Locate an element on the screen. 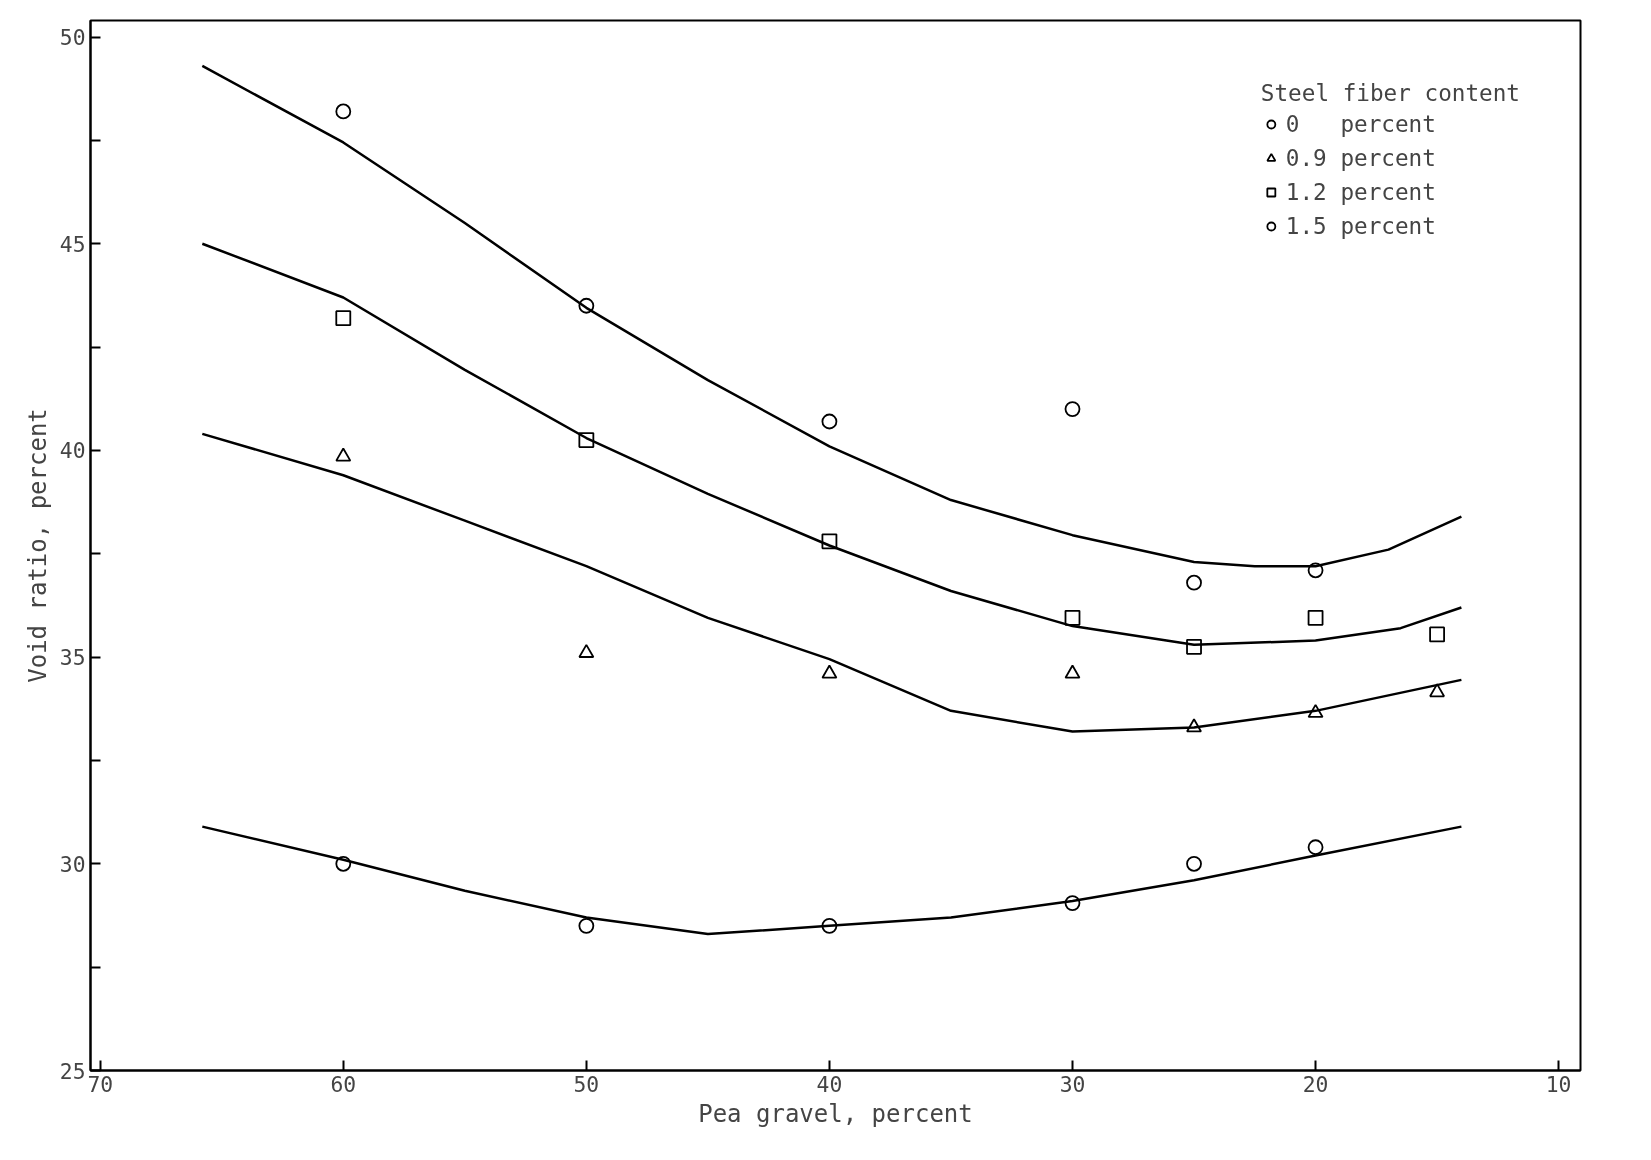  x-tick-label: 60 is located at coordinates (343, 1084).